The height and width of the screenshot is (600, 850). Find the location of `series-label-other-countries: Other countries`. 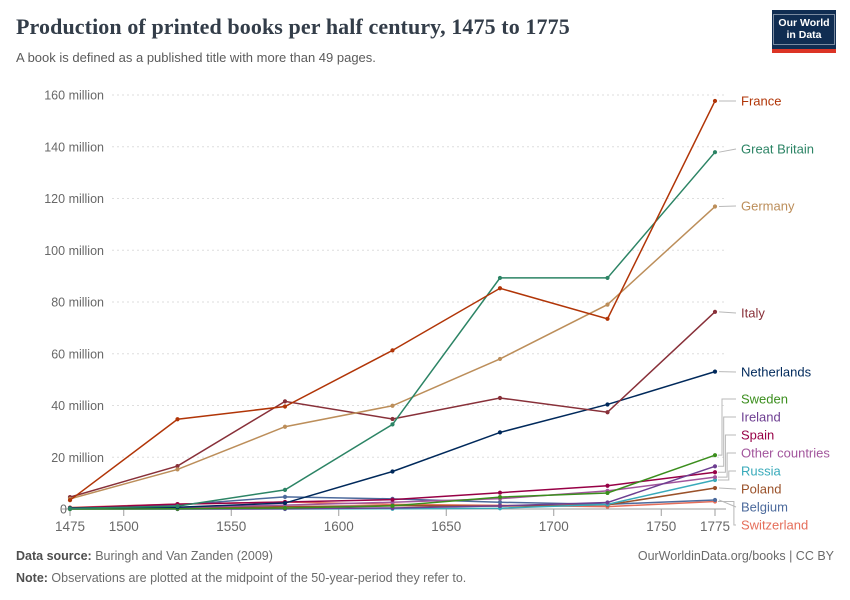

series-label-other-countries: Other countries is located at coordinates (785, 453).